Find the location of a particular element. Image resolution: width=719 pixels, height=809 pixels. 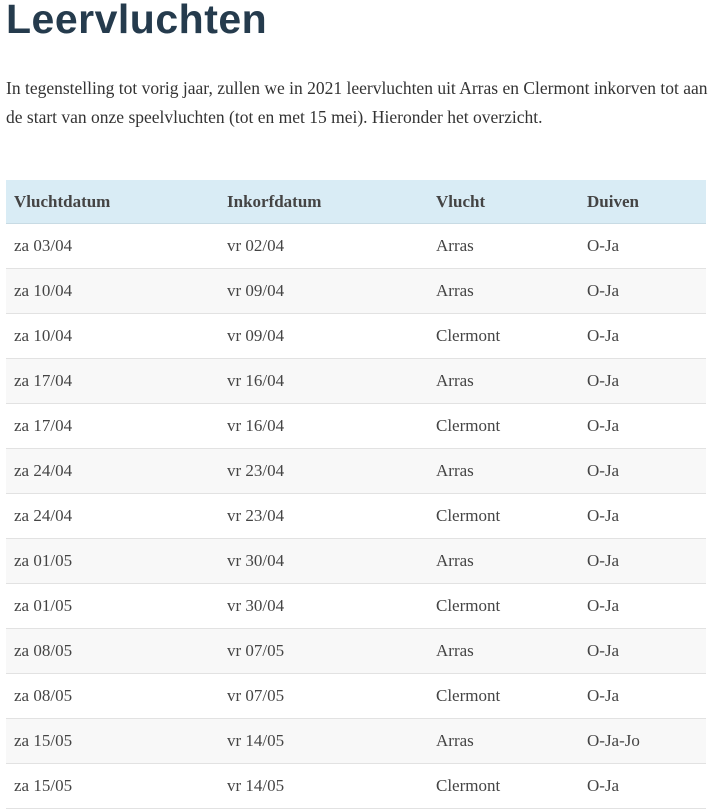

header-inkorfdatum: Inkorfdatum is located at coordinates (323, 202).